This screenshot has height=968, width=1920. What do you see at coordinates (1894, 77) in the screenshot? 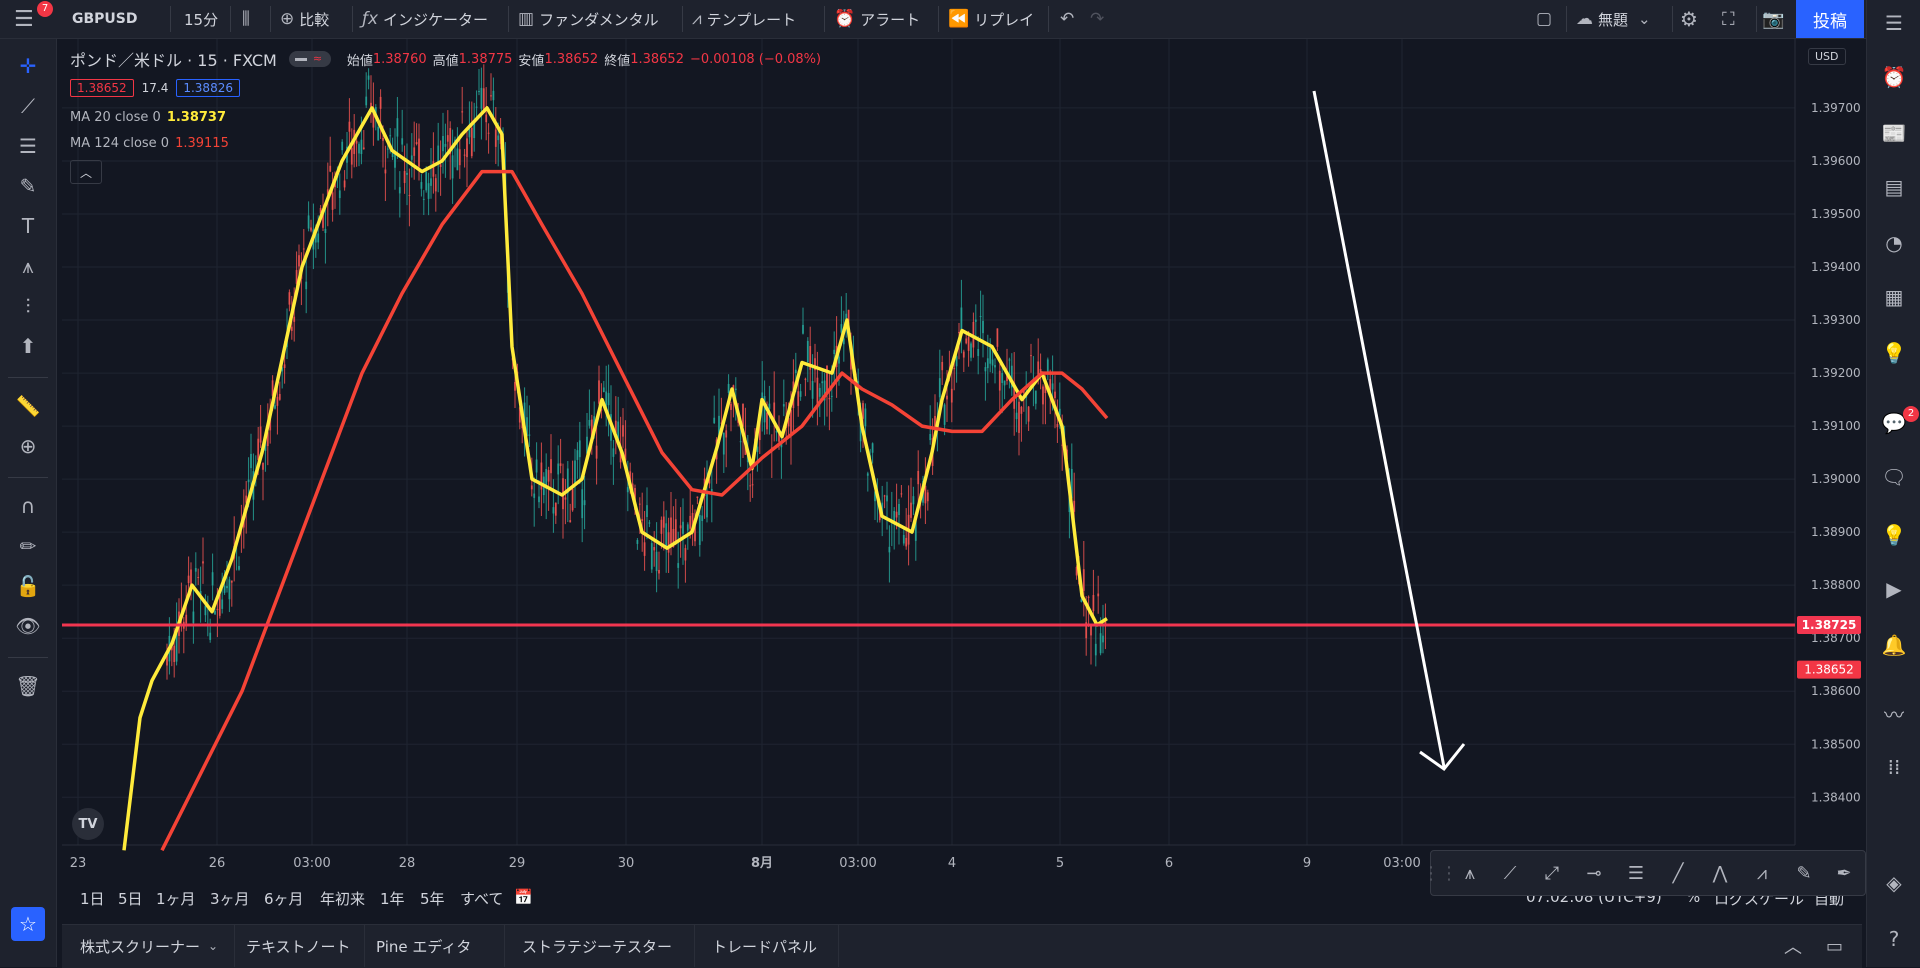
I see `alerts-clock-icon: ⏰` at bounding box center [1894, 77].